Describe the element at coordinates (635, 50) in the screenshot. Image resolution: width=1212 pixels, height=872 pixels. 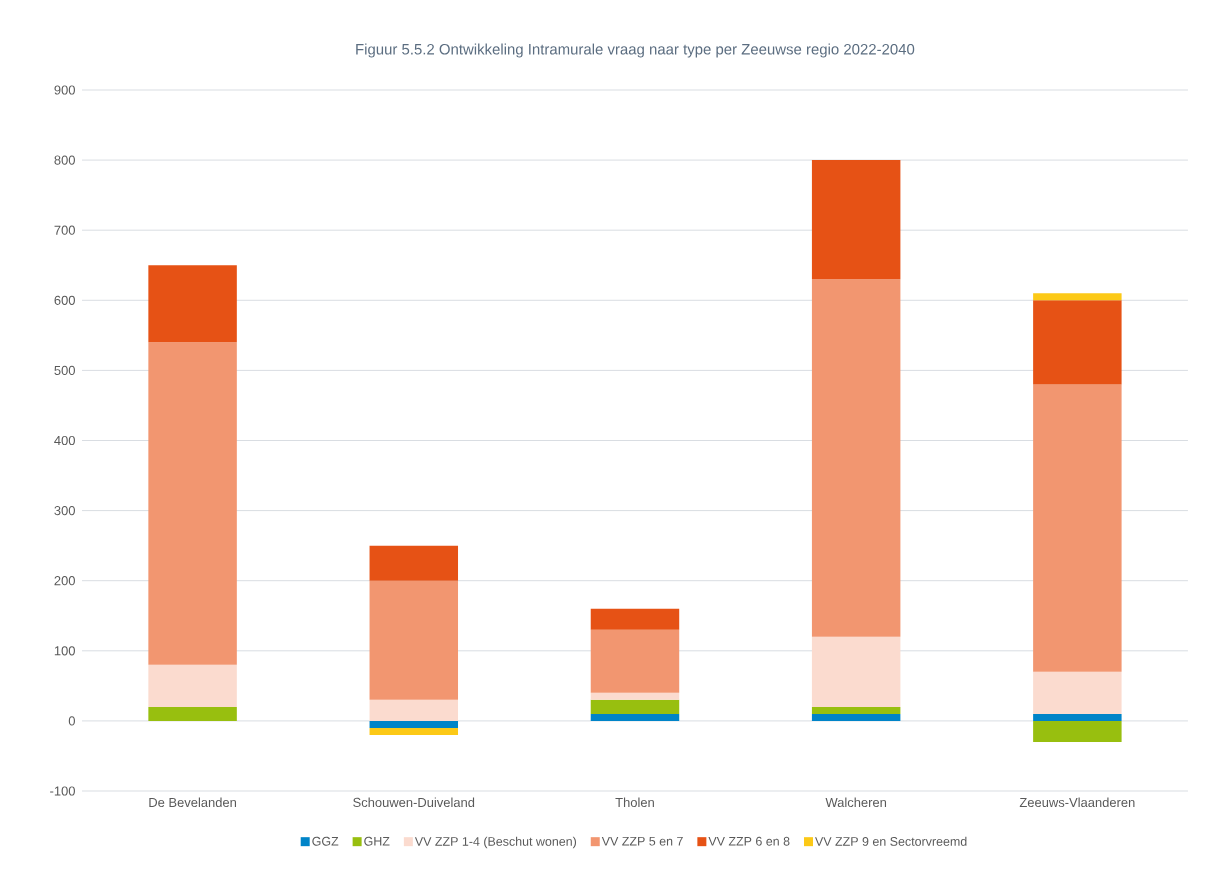
I see `chart-title: Figuur 5.5.2 Ontwikkeling Intramurale vraag naar type per Zeeuwse regio 2022-2040` at that location.